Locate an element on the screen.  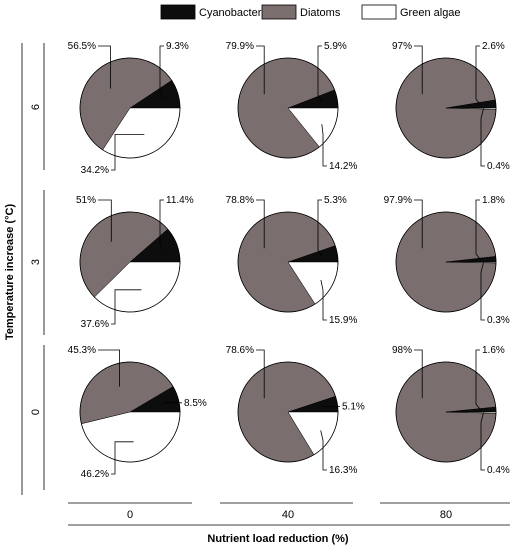
y-tick-label: 3 is located at coordinates (36, 262).